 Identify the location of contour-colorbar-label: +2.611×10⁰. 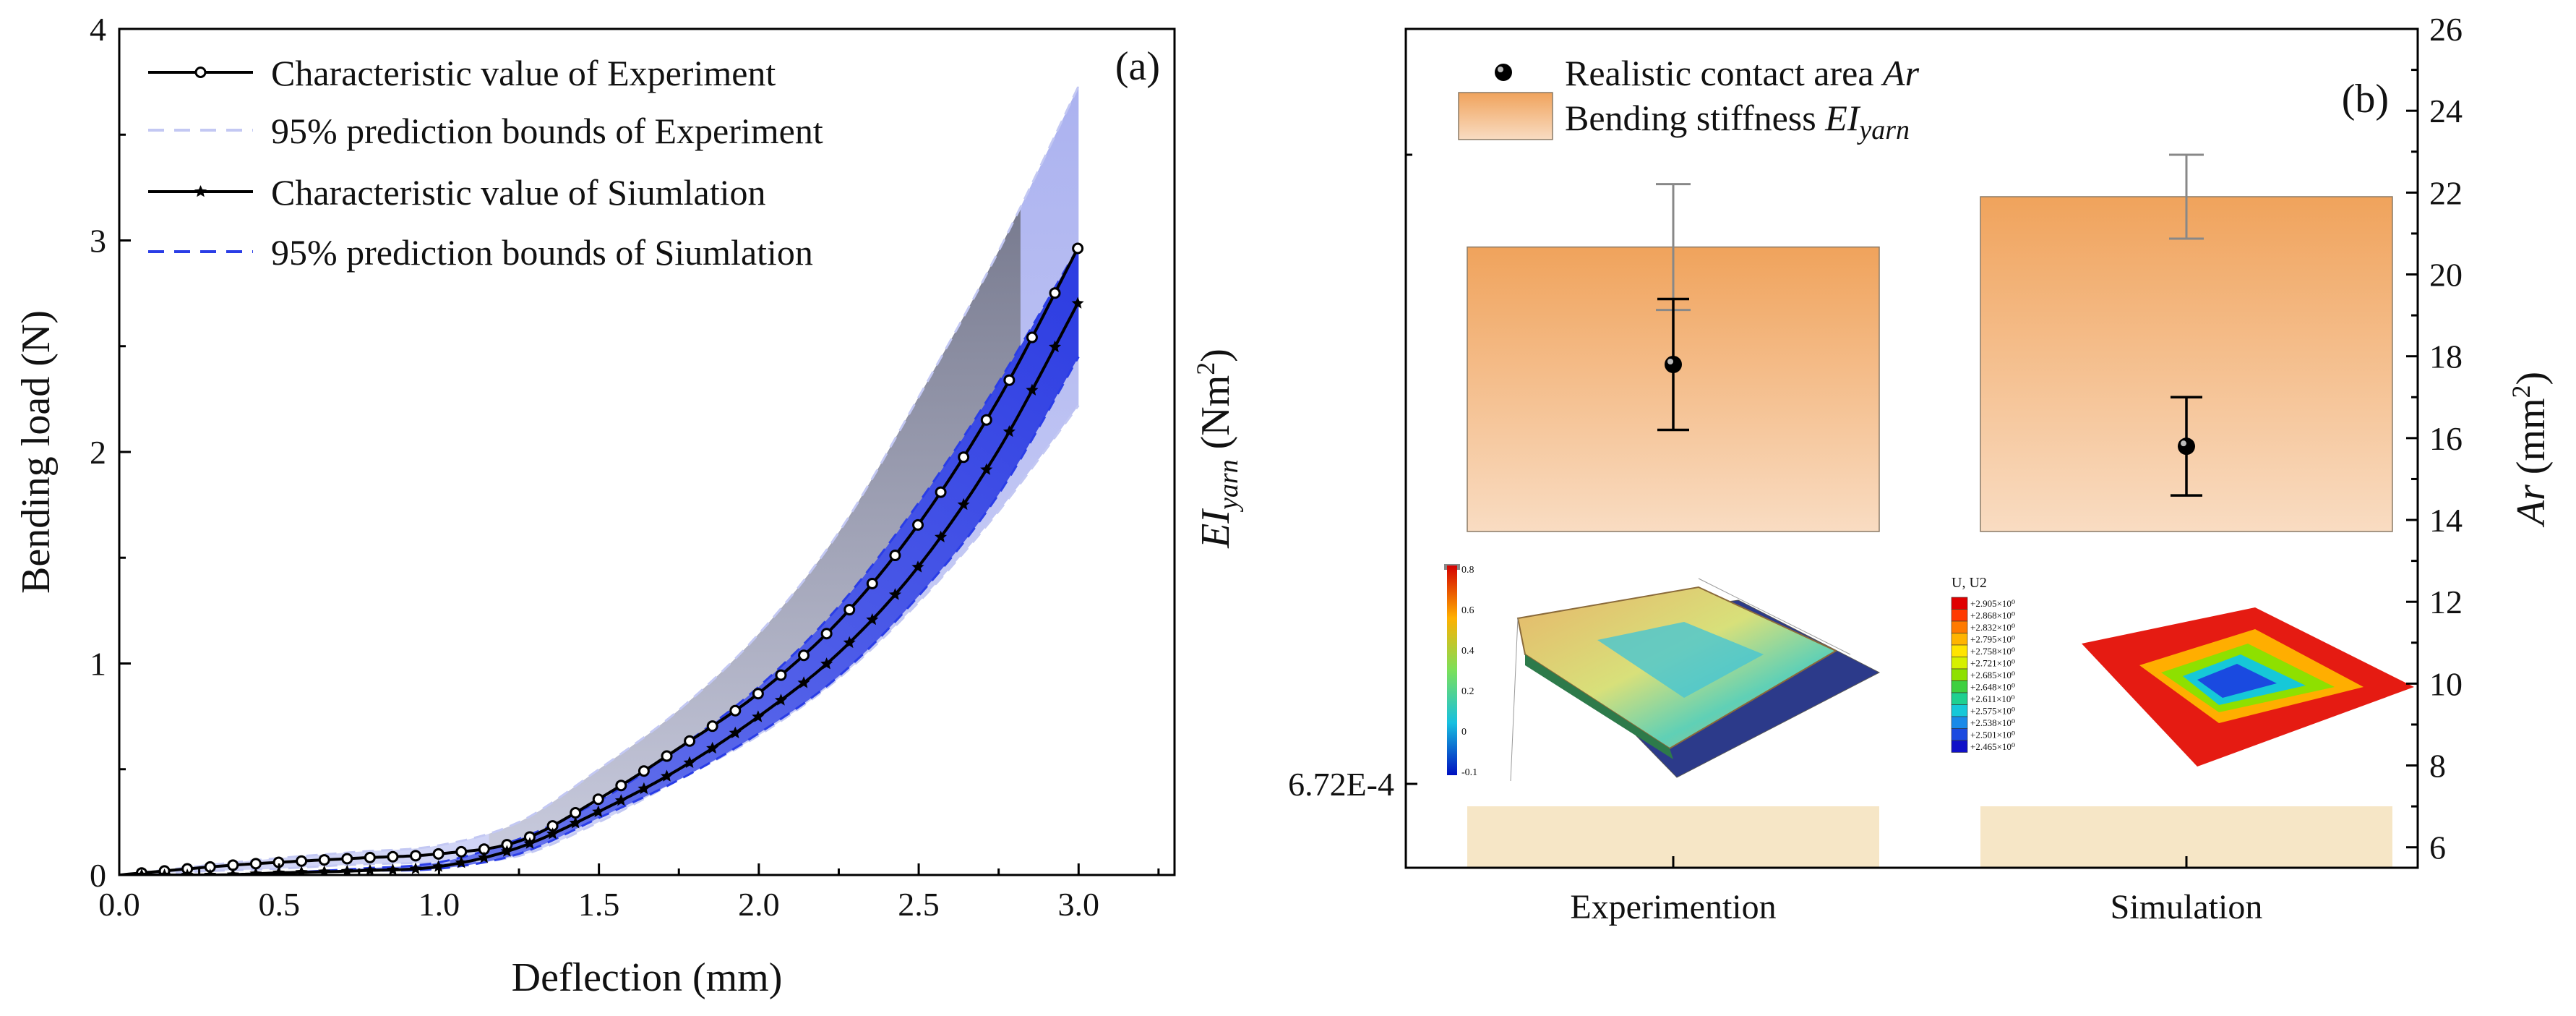
(1993, 698).